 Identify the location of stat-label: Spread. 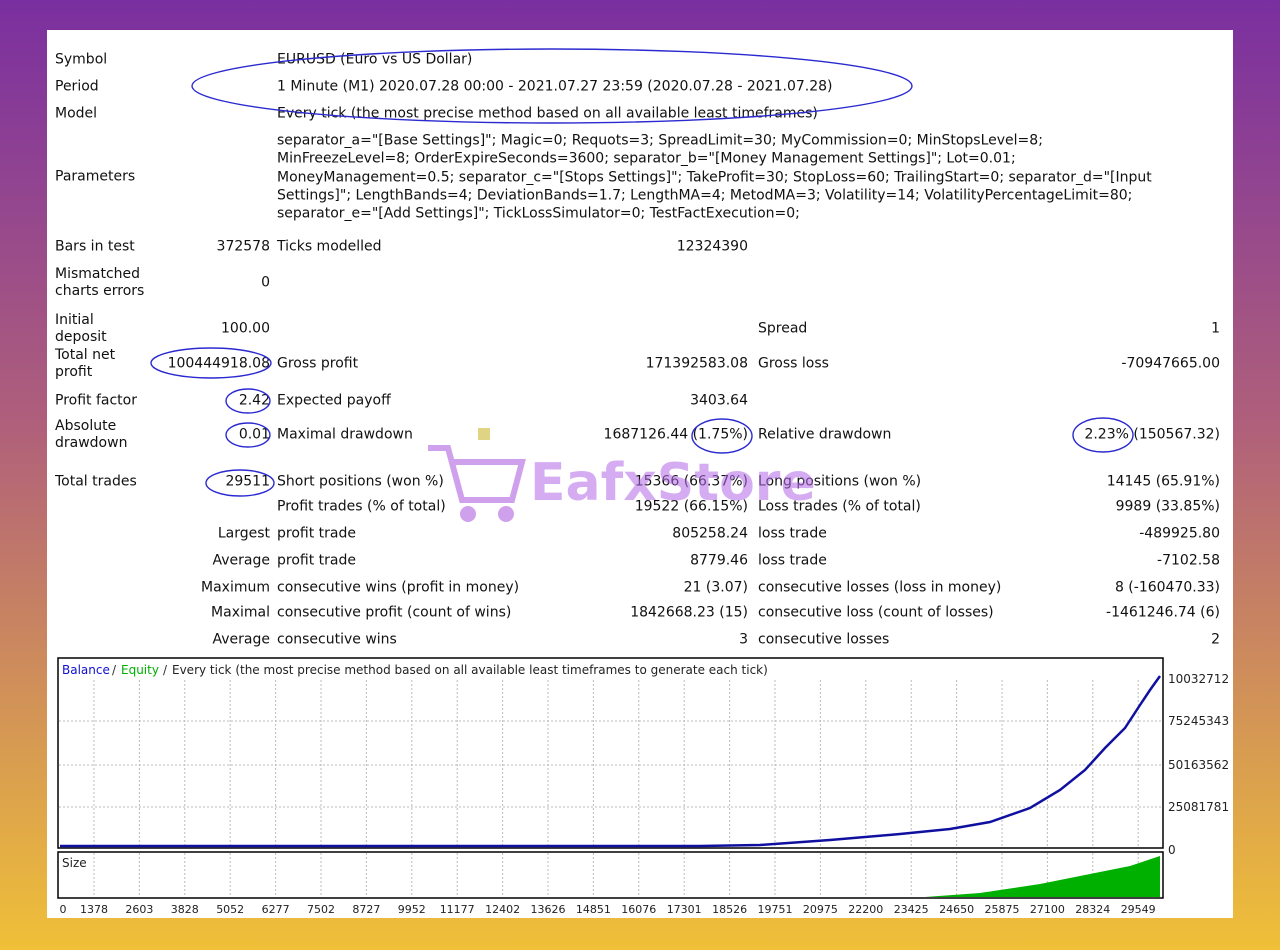
(783, 328).